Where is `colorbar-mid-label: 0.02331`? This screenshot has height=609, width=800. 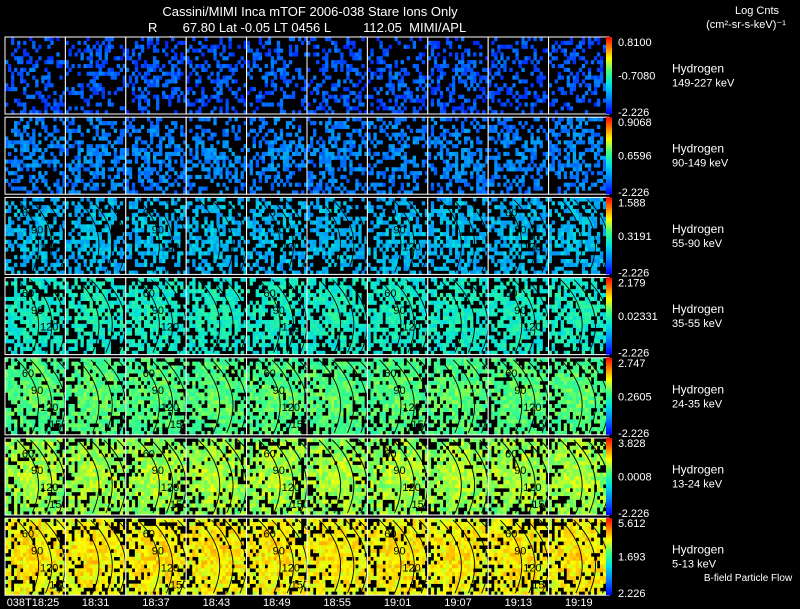 colorbar-mid-label: 0.02331 is located at coordinates (638, 317).